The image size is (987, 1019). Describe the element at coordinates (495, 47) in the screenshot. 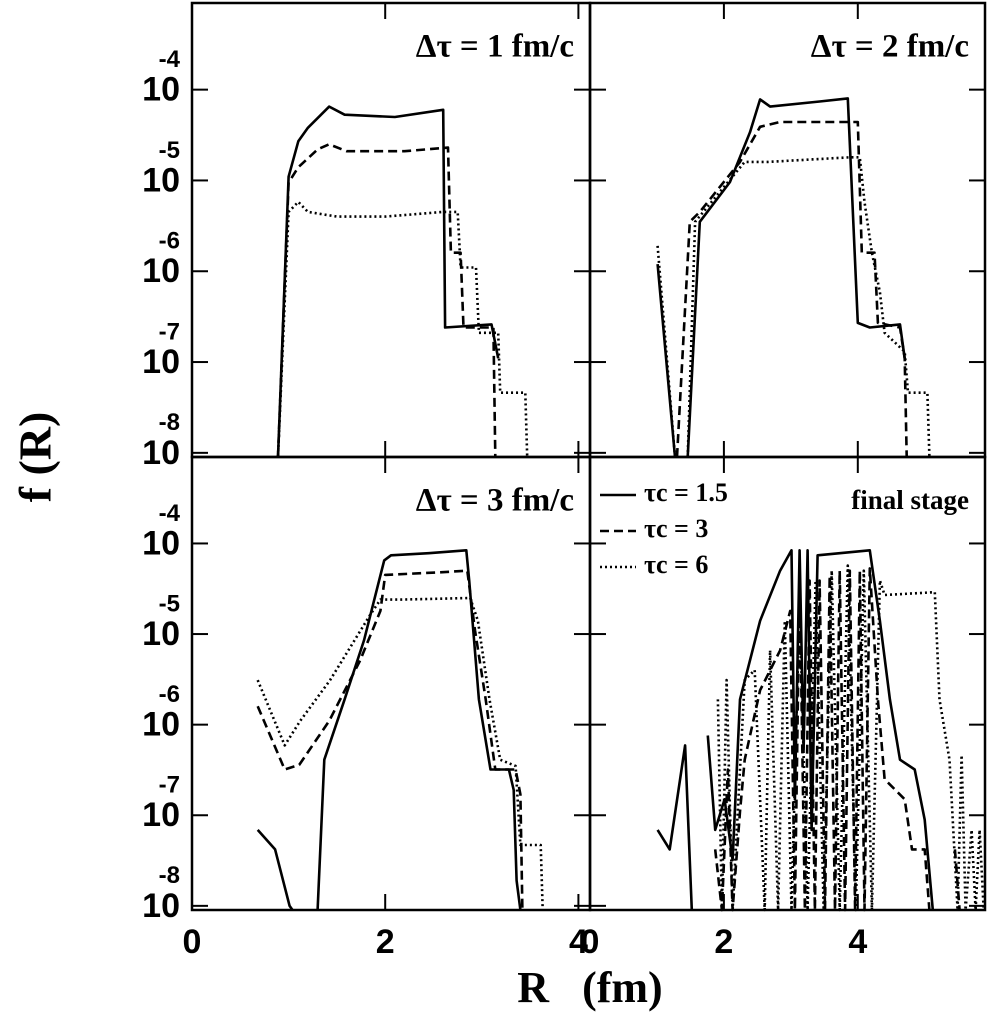

I see `panel-title: Δτ = 1 fm/c` at that location.